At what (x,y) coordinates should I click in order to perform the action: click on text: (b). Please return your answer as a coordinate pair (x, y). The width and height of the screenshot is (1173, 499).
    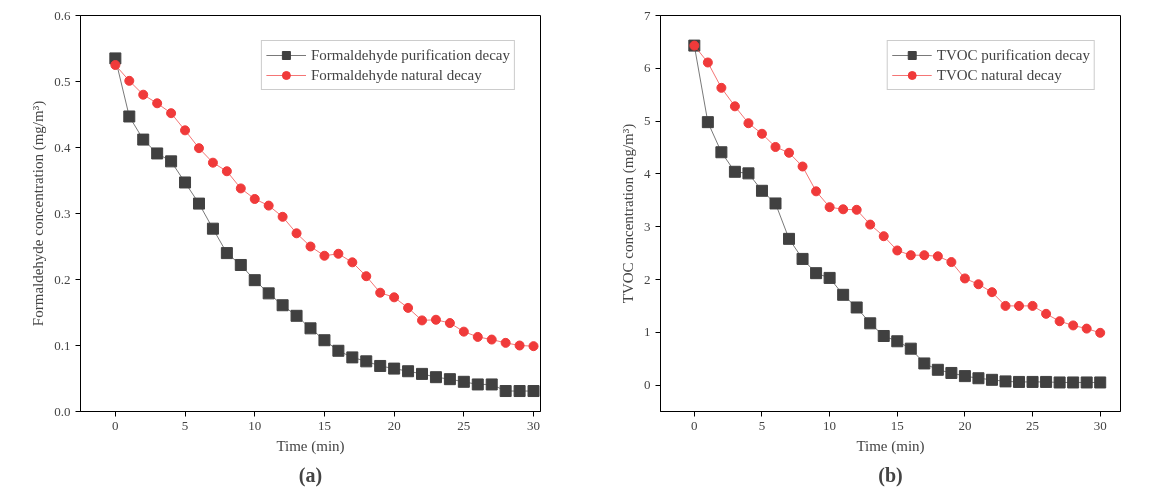
    Looking at the image, I should click on (890, 475).